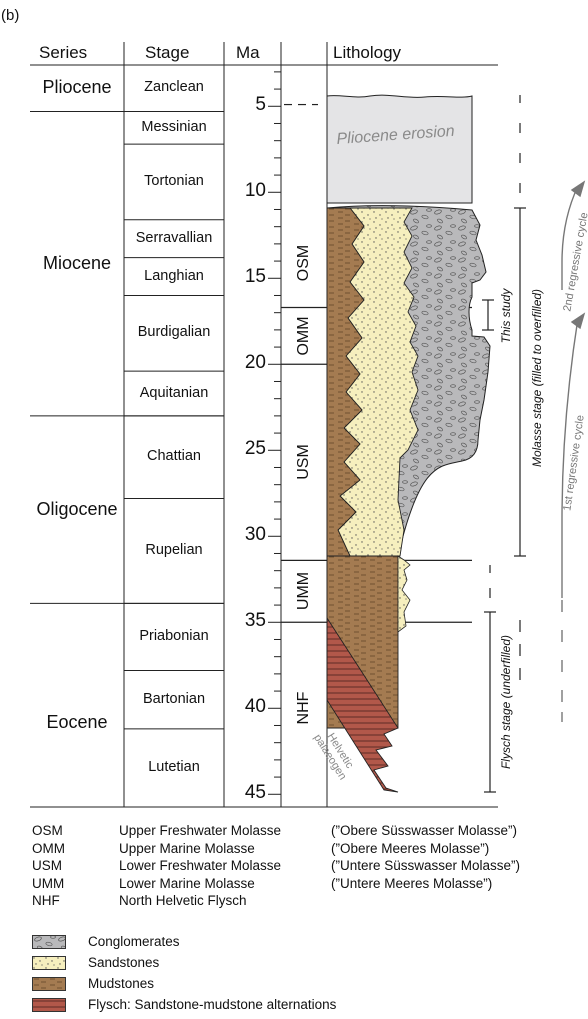 The width and height of the screenshot is (588, 1019). Describe the element at coordinates (167, 52) in the screenshot. I see `header-stage: Stage` at that location.